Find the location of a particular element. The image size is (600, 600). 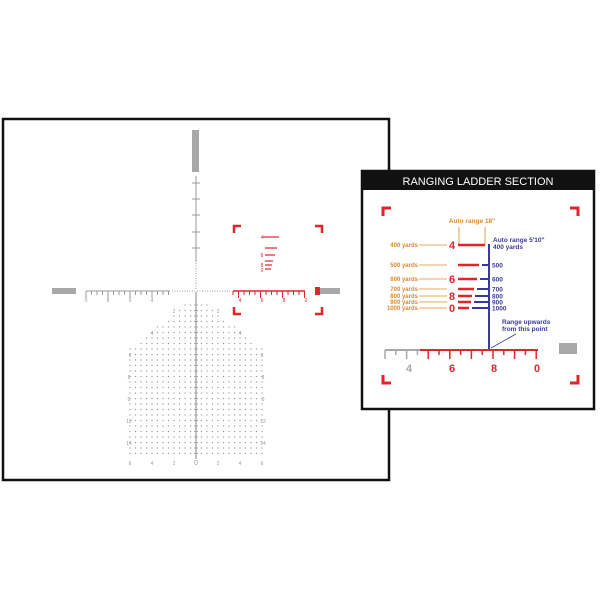

grid-side-label-right: 6 is located at coordinates (262, 356).